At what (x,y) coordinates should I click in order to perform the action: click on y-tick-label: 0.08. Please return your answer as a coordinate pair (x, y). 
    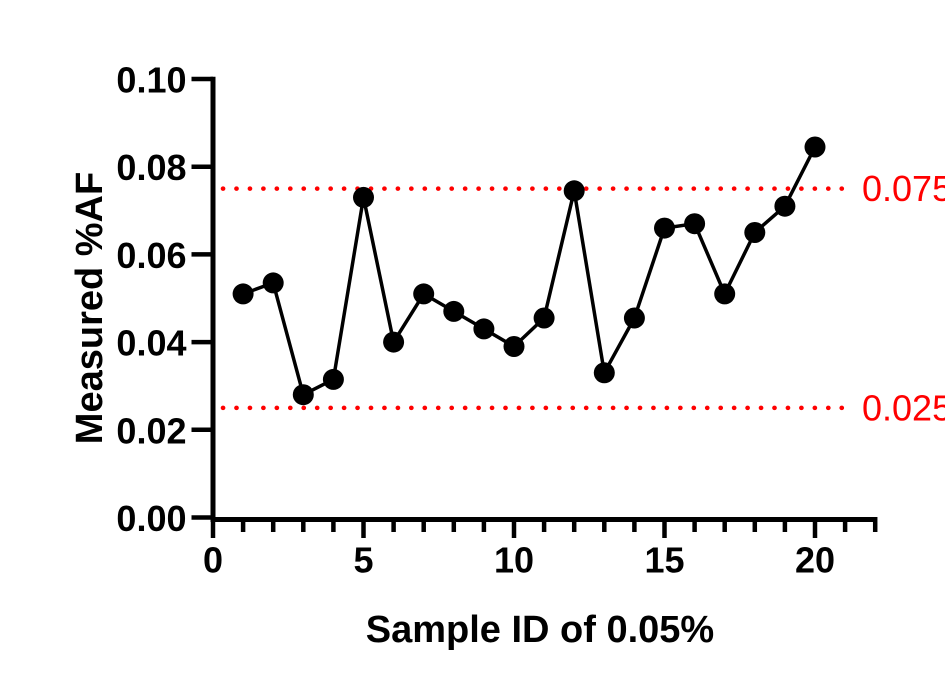
    Looking at the image, I should click on (151, 167).